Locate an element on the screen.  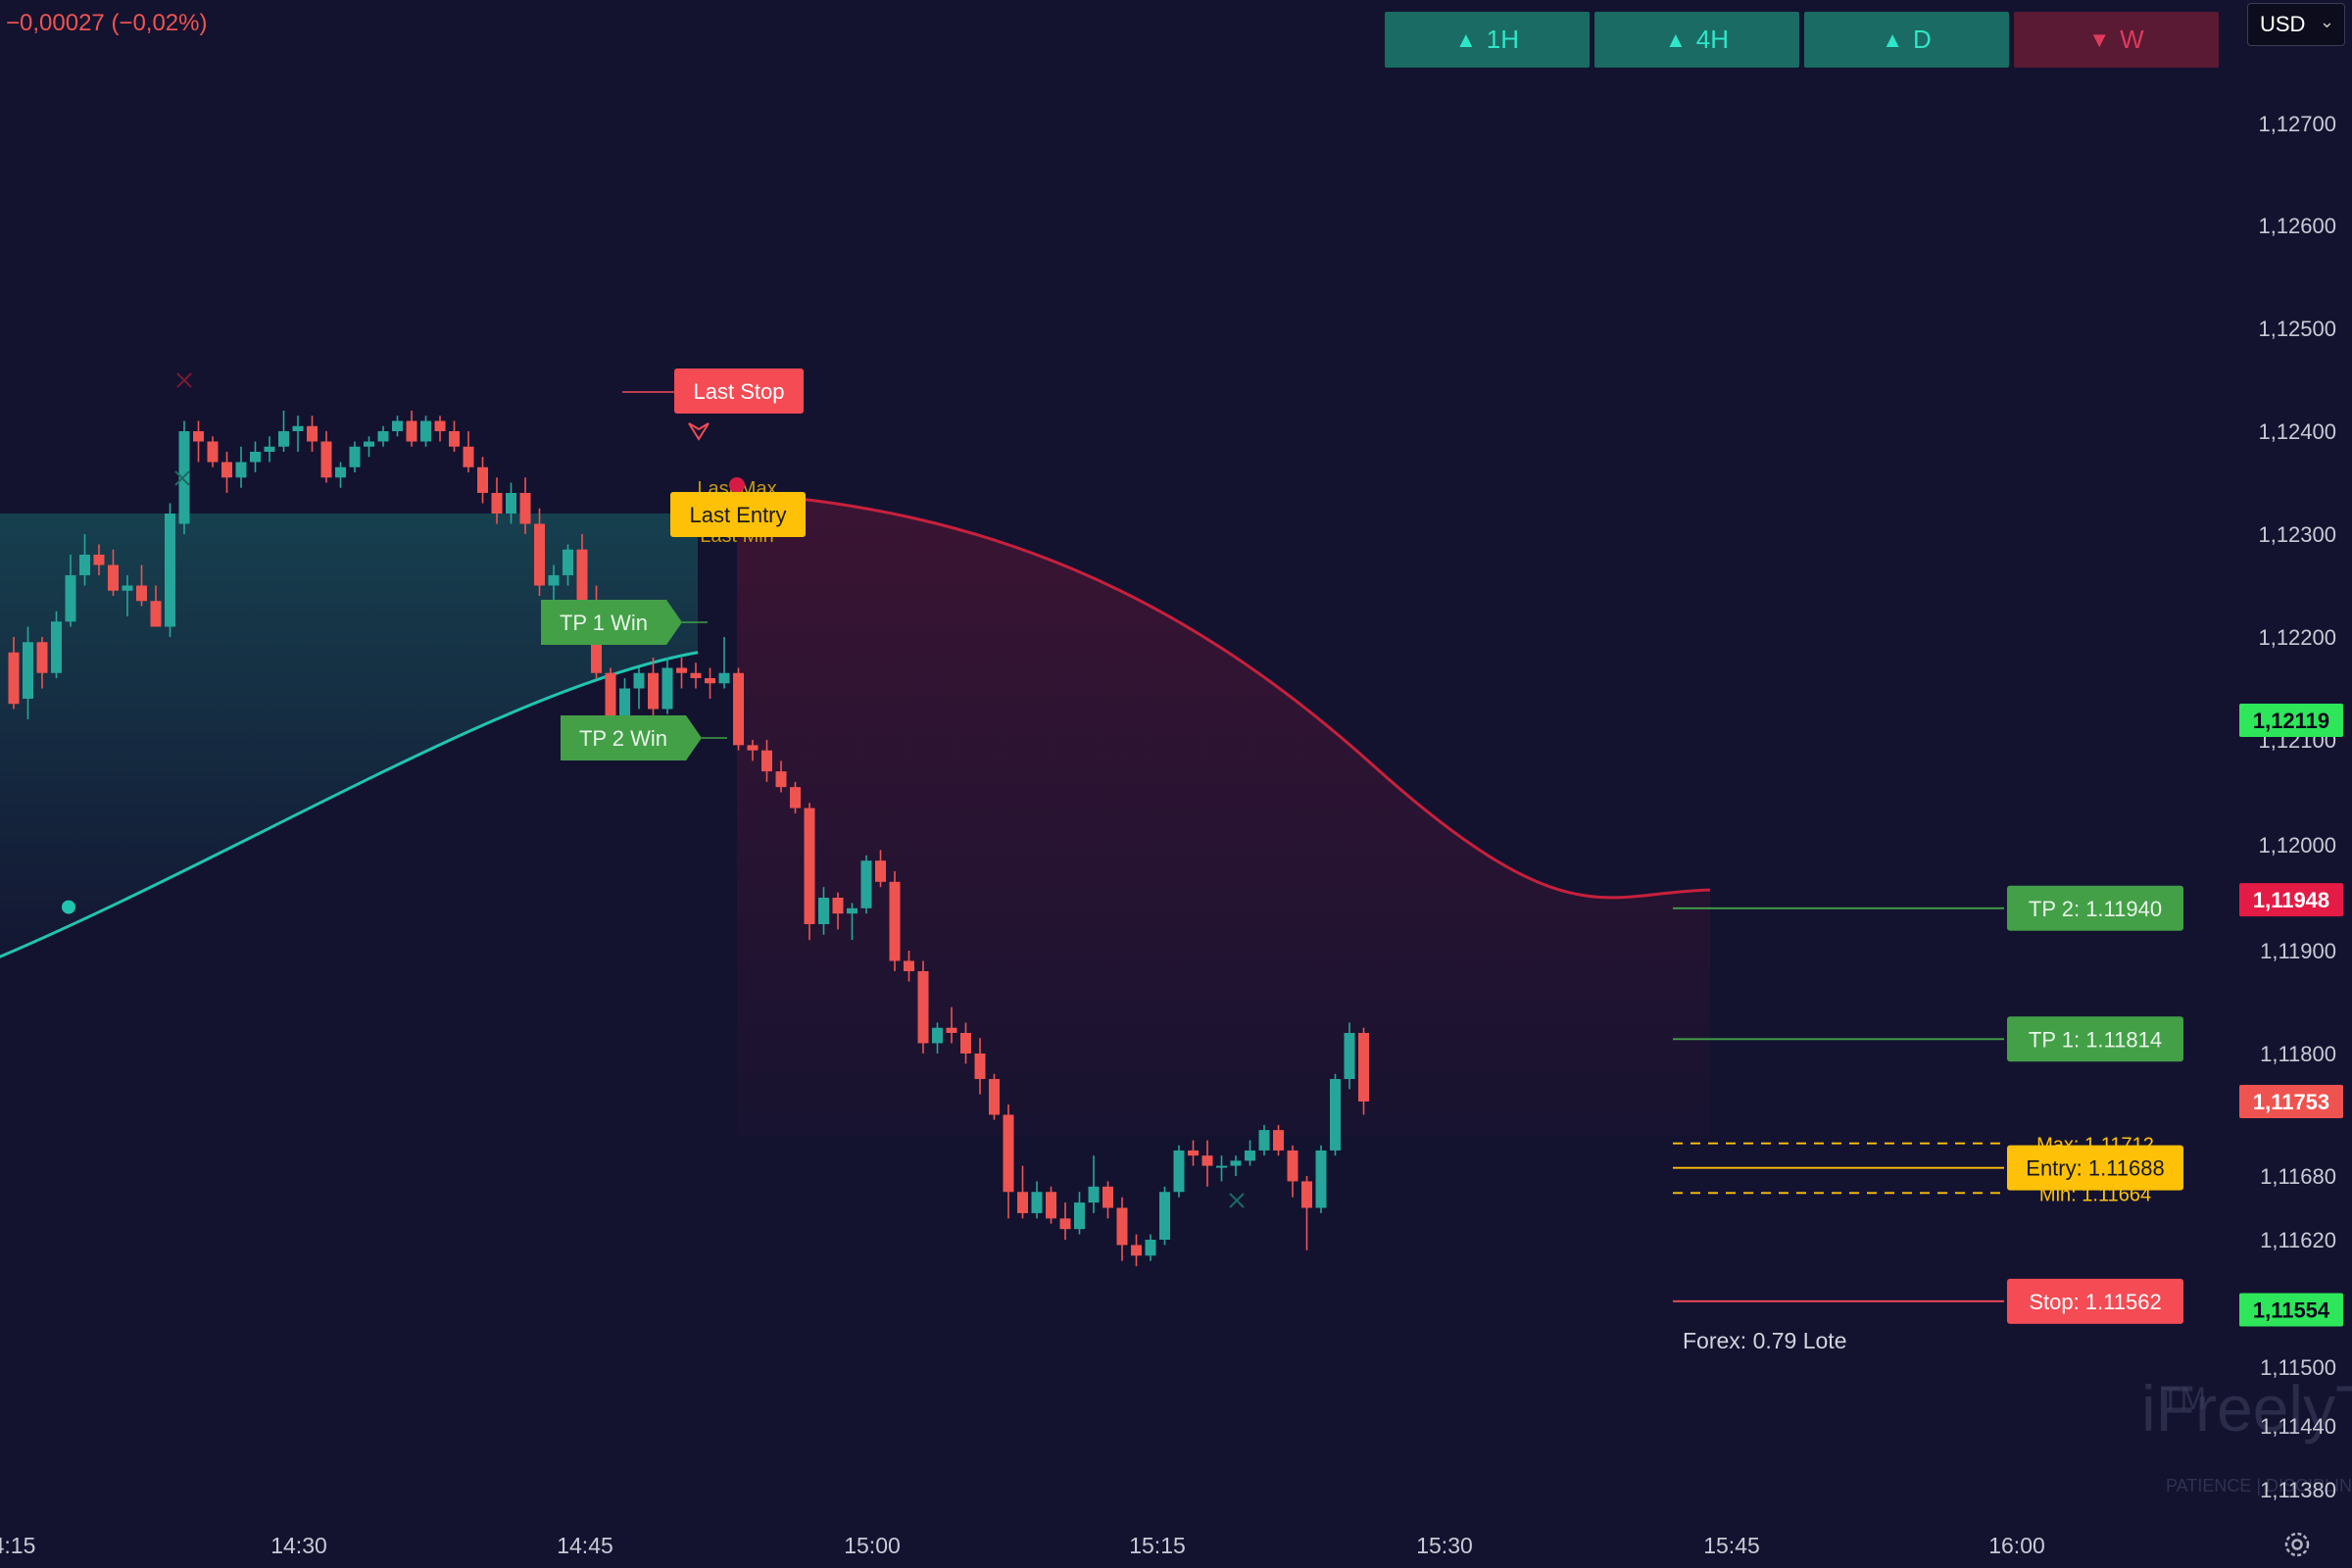
y-tick-label: 1,11900 is located at coordinates (2298, 951).